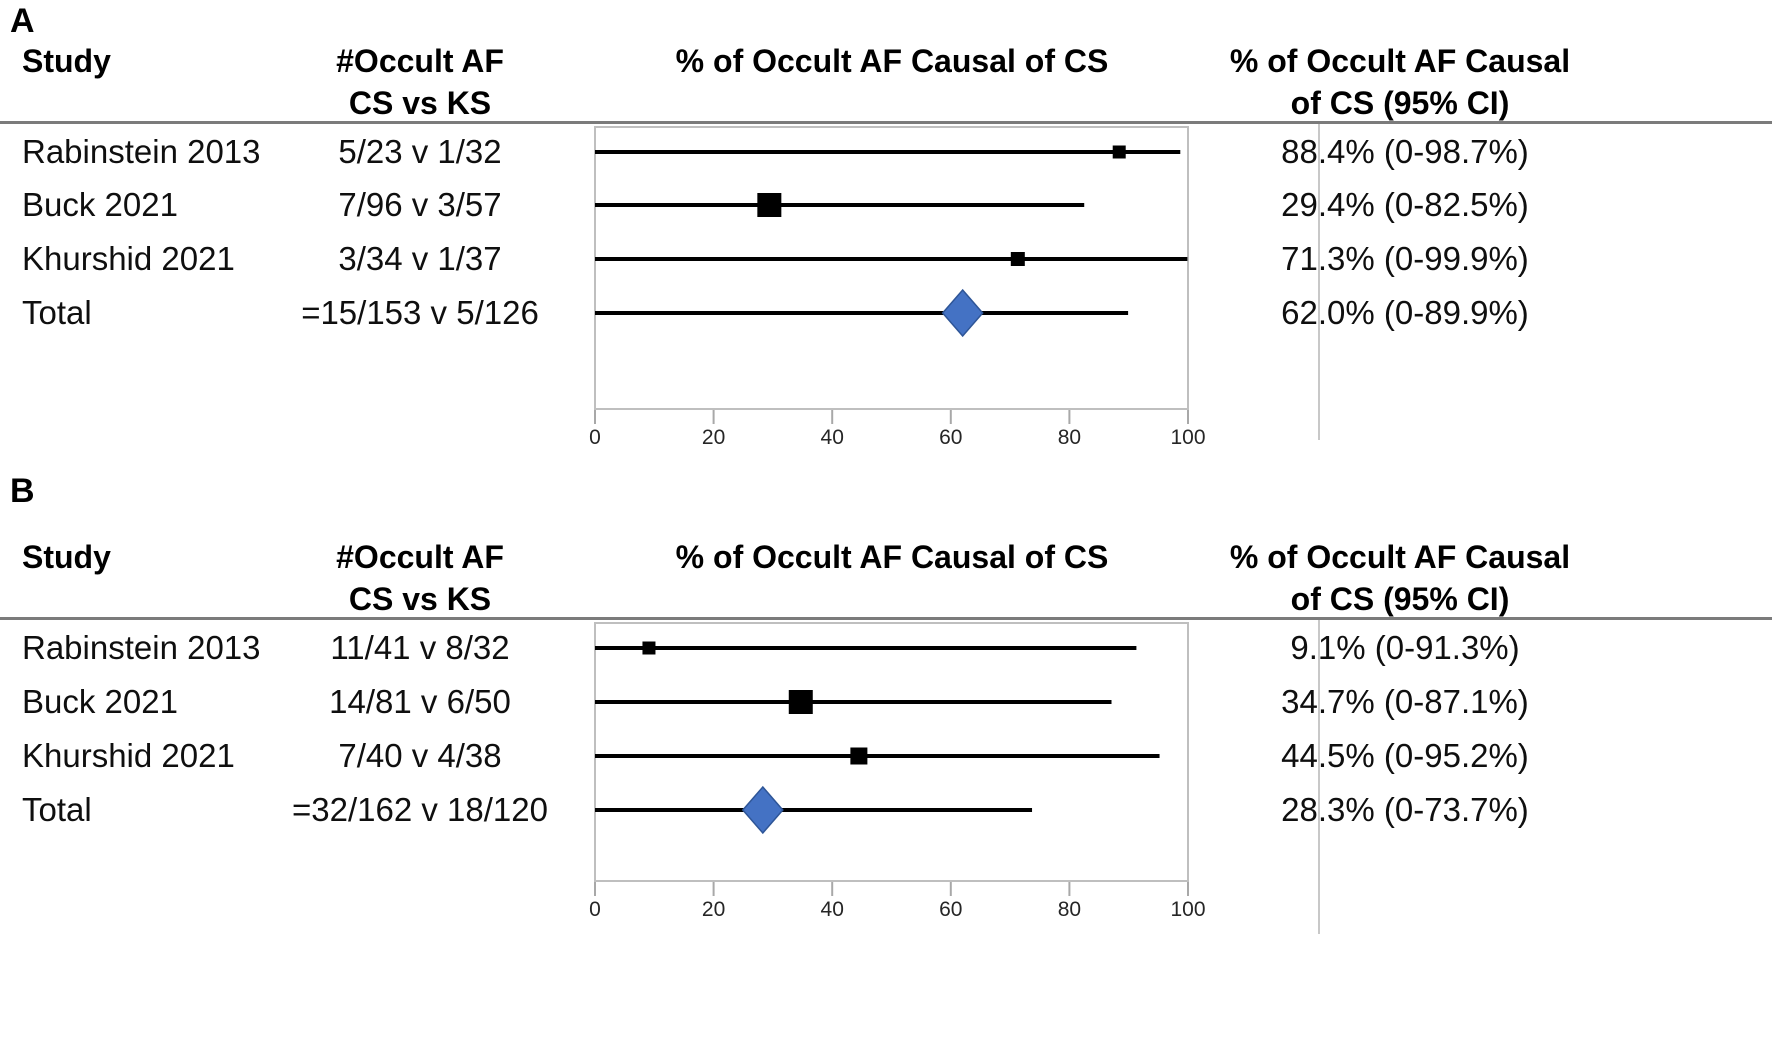 The image size is (1772, 1042). What do you see at coordinates (420, 312) in the screenshot?
I see `occult-af-counts: =15/153 v 5/126` at bounding box center [420, 312].